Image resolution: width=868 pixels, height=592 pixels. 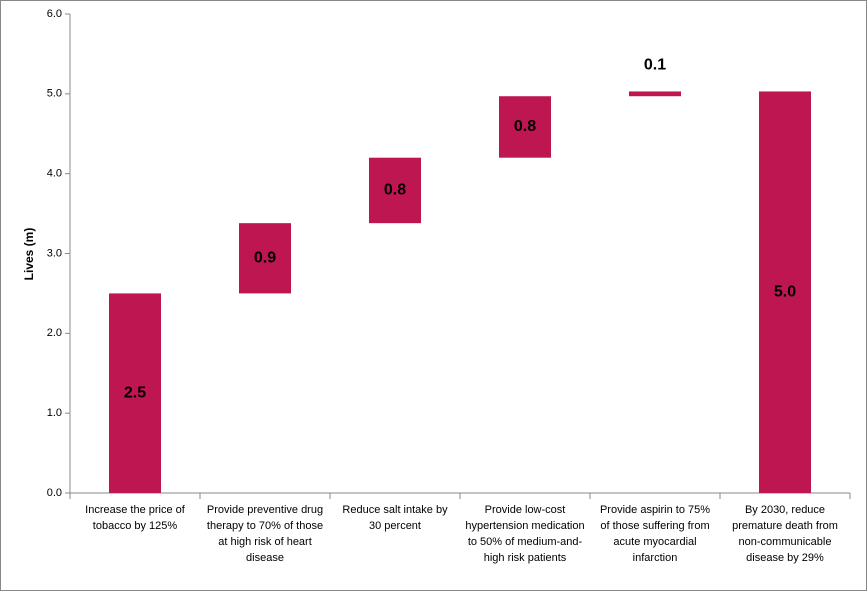 I want to click on x-tick-label: Increase the price of tobacco by 125%, so click(x=135, y=518).